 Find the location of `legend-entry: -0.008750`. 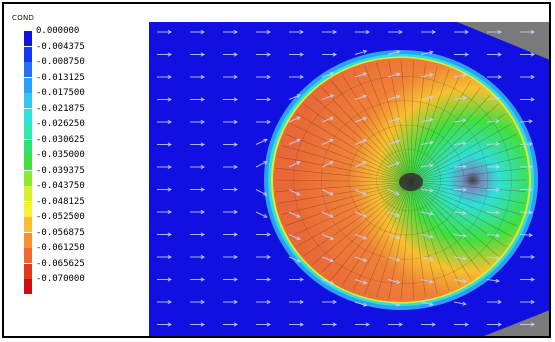

legend-entry: -0.008750 is located at coordinates (84, 67).